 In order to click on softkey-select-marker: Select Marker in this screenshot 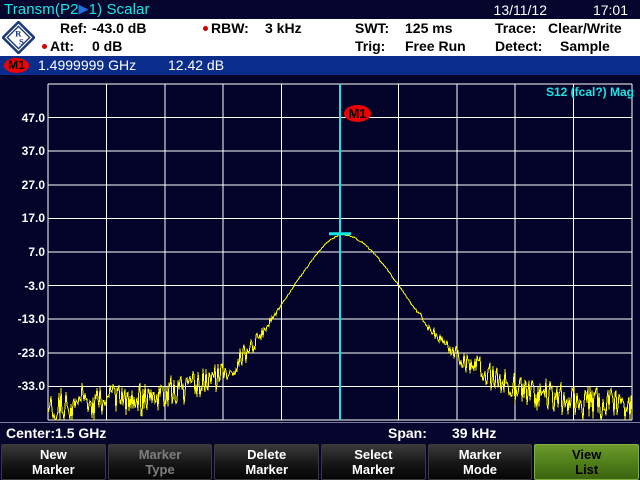, I will do `click(373, 462)`.